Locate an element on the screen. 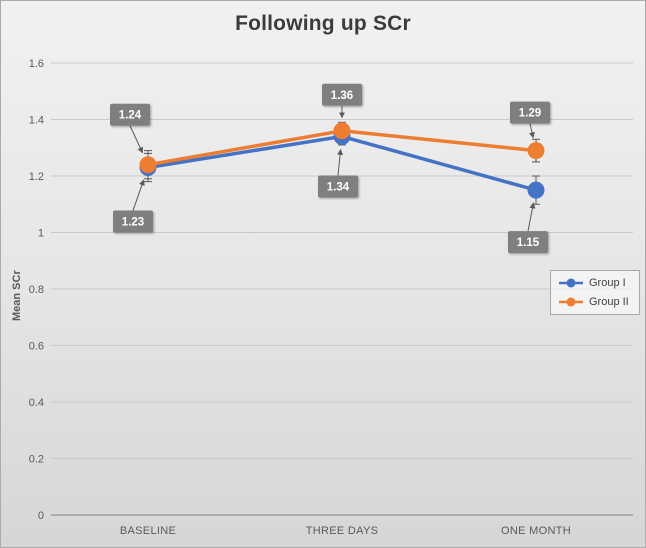 The width and height of the screenshot is (646, 548). legend-item-group-i: Group I is located at coordinates (595, 283).